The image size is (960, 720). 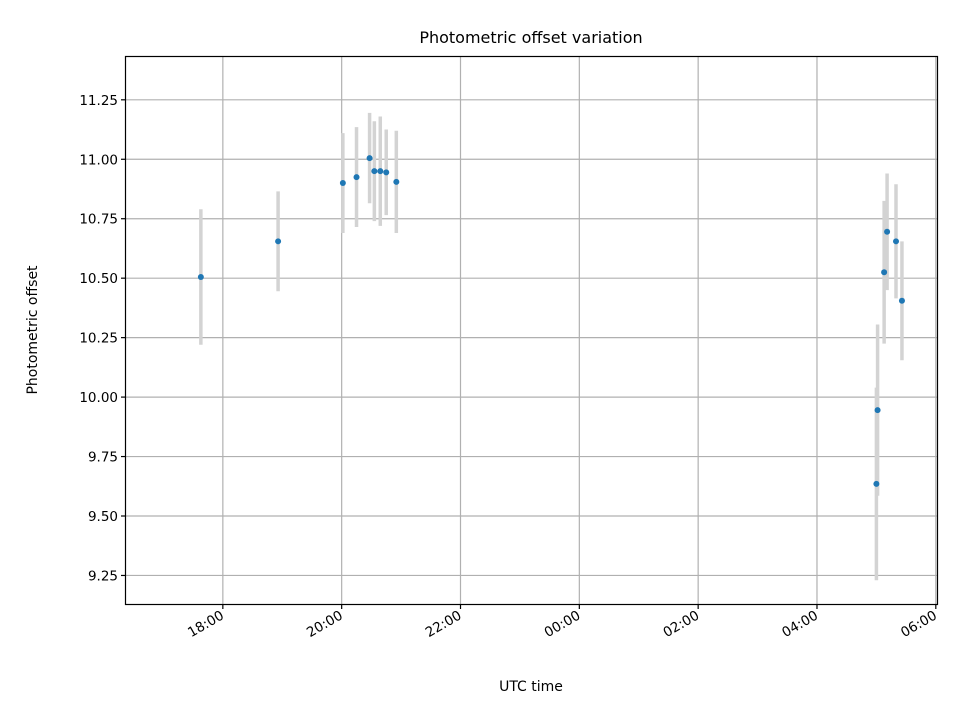 I want to click on y-tick-label: 10.75, so click(x=98, y=220).